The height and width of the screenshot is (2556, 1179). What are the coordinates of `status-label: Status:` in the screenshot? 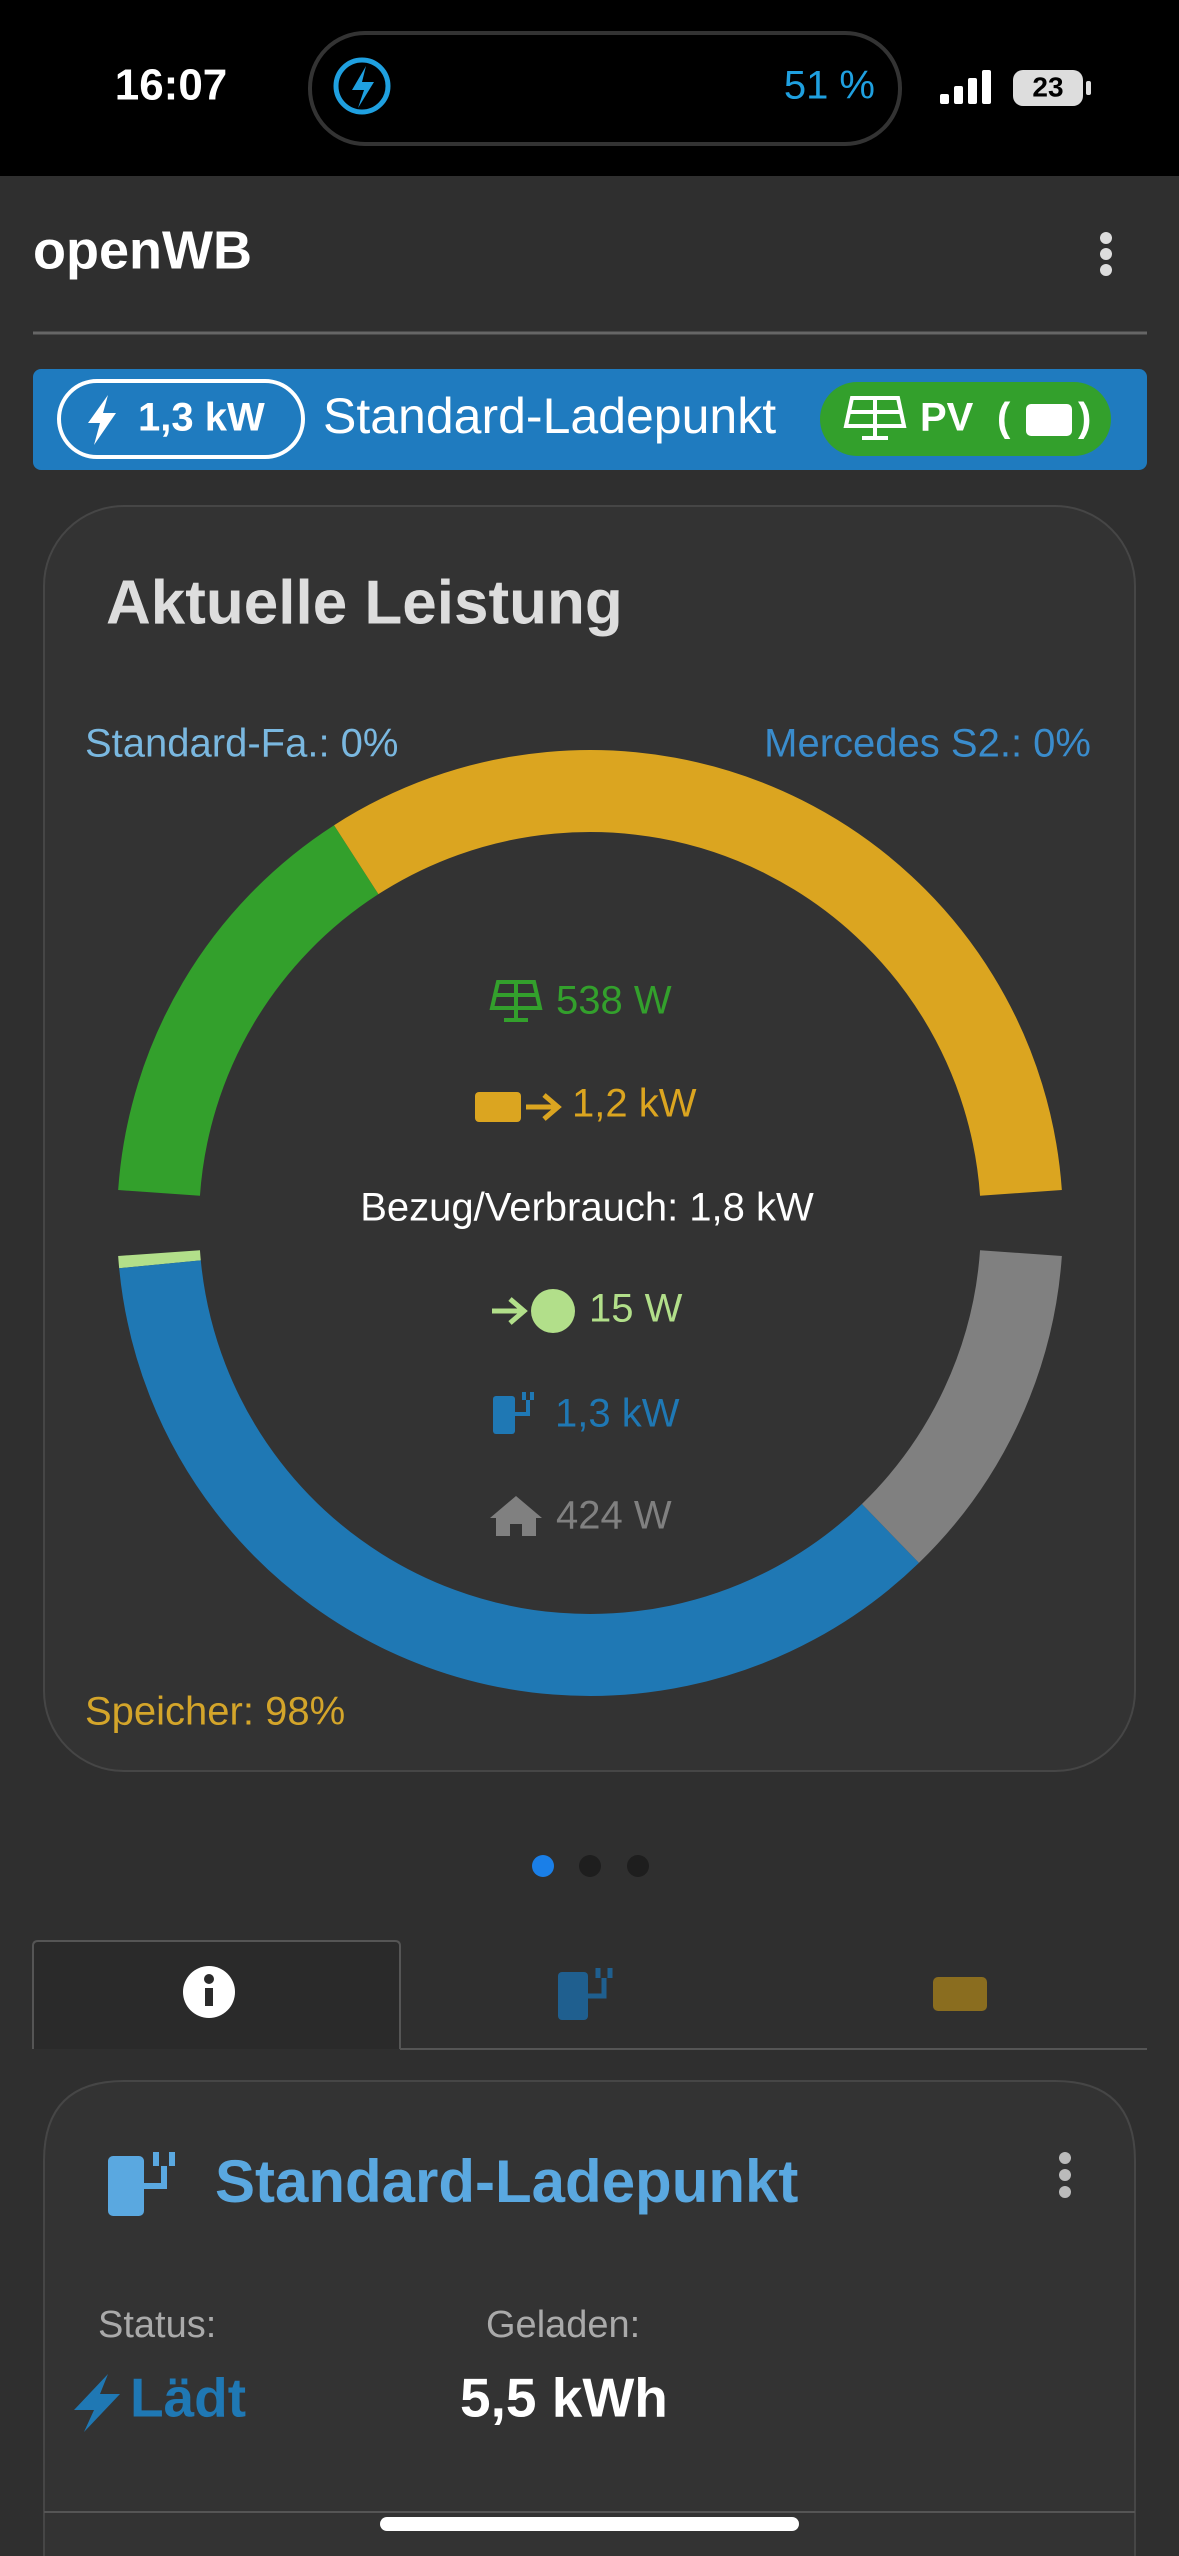 It's located at (157, 2325).